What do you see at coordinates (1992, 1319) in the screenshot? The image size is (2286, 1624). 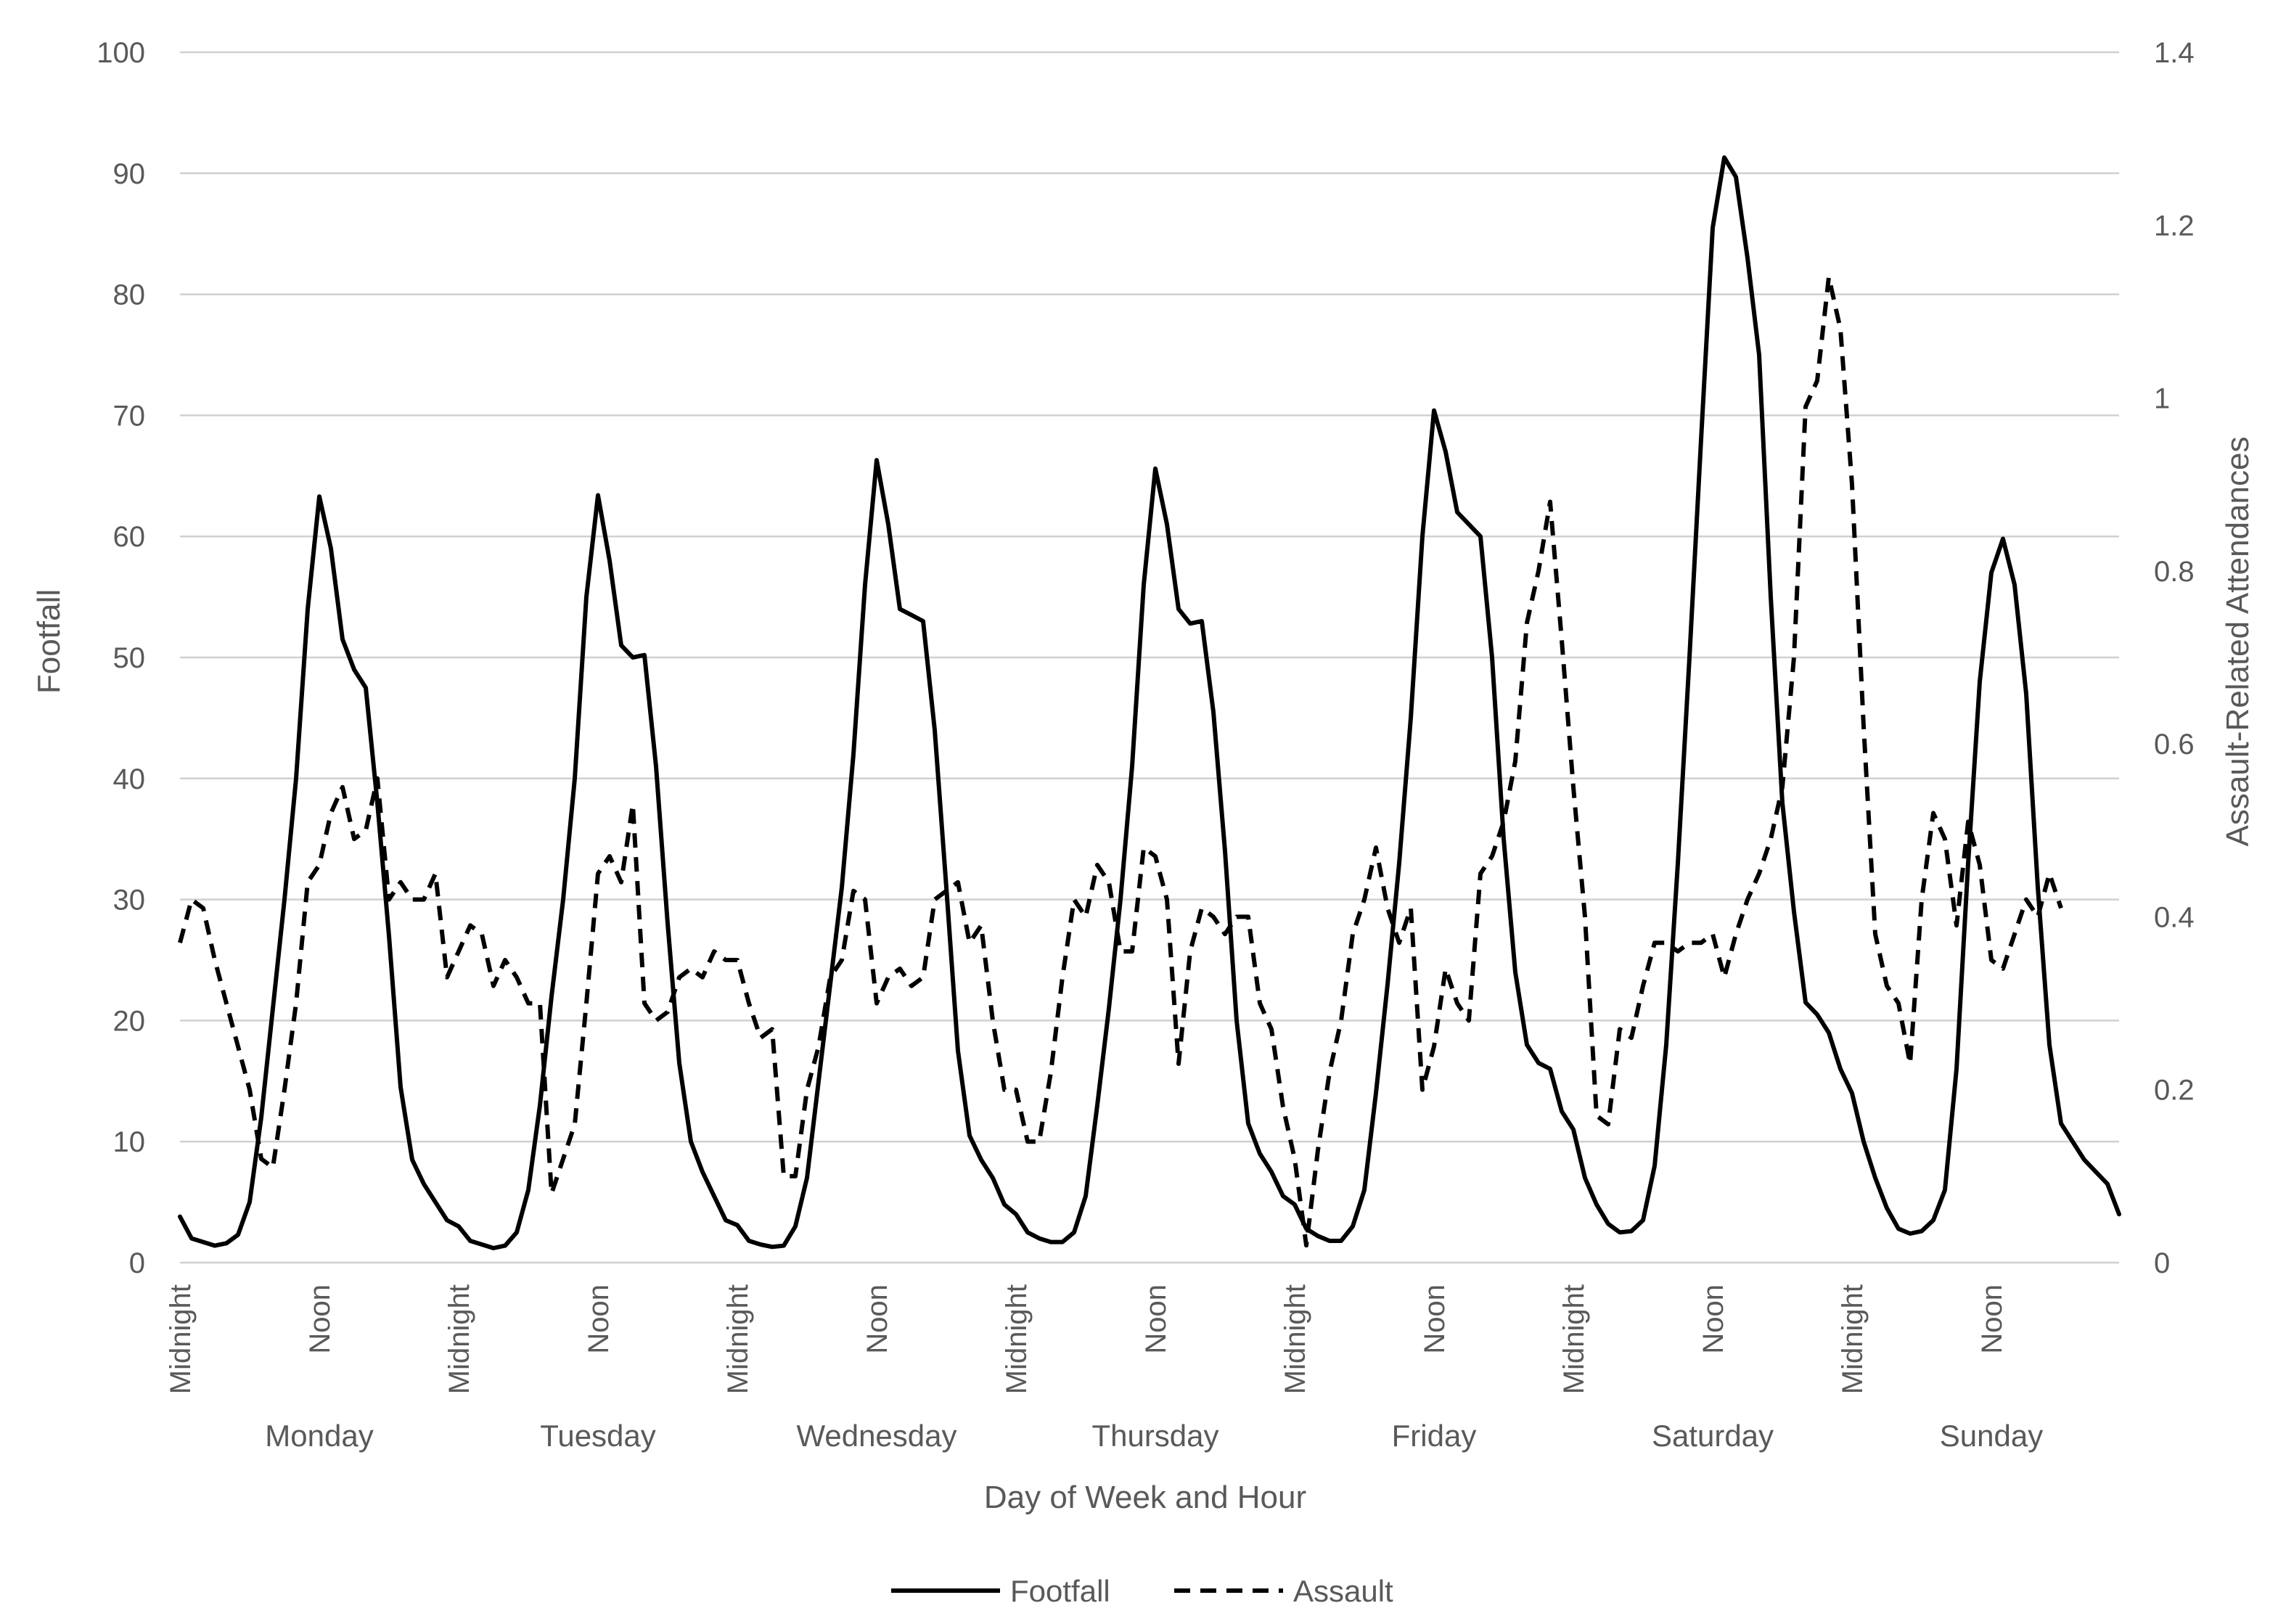 I see `x-tick-label-noon-156: Noon` at bounding box center [1992, 1319].